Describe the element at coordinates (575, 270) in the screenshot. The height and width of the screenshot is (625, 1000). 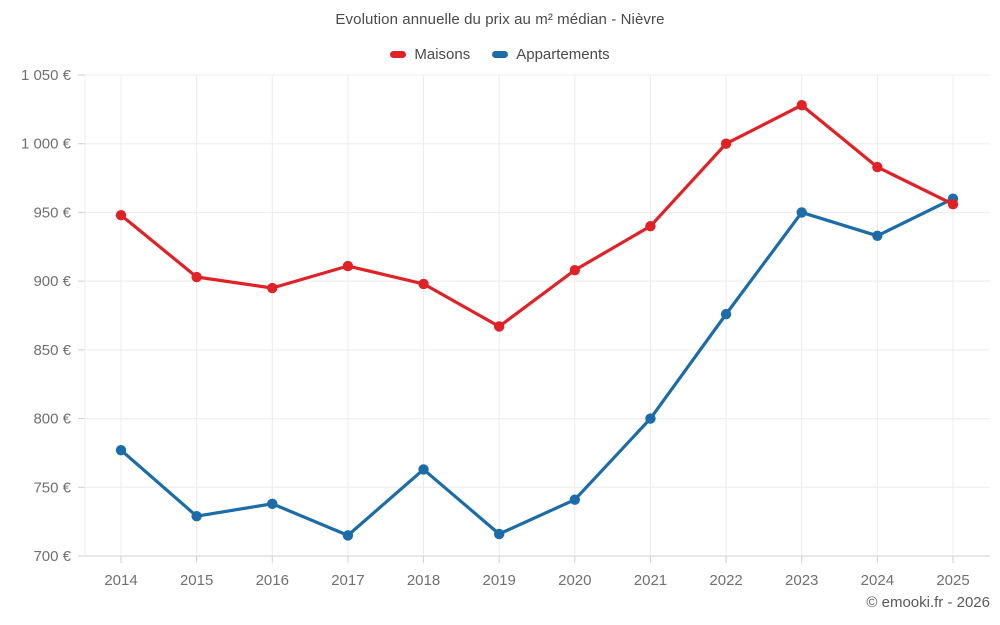
I see `data-point-maisons-2020` at that location.